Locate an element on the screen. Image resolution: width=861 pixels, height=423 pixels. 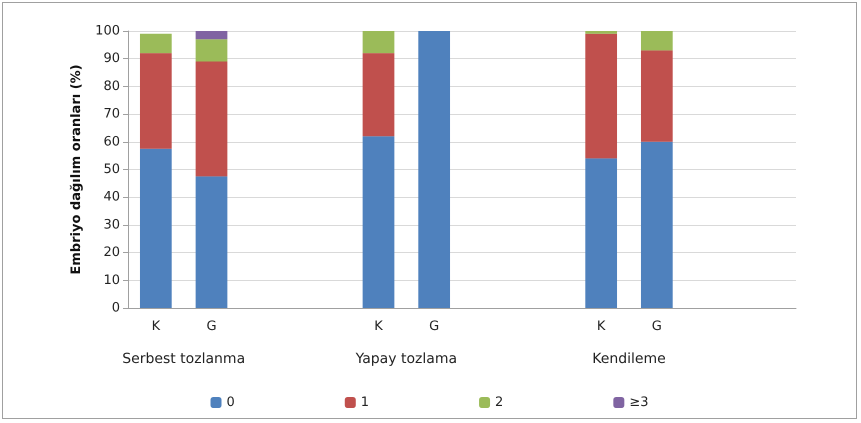
text: Yapay tozlama is located at coordinates (406, 359).